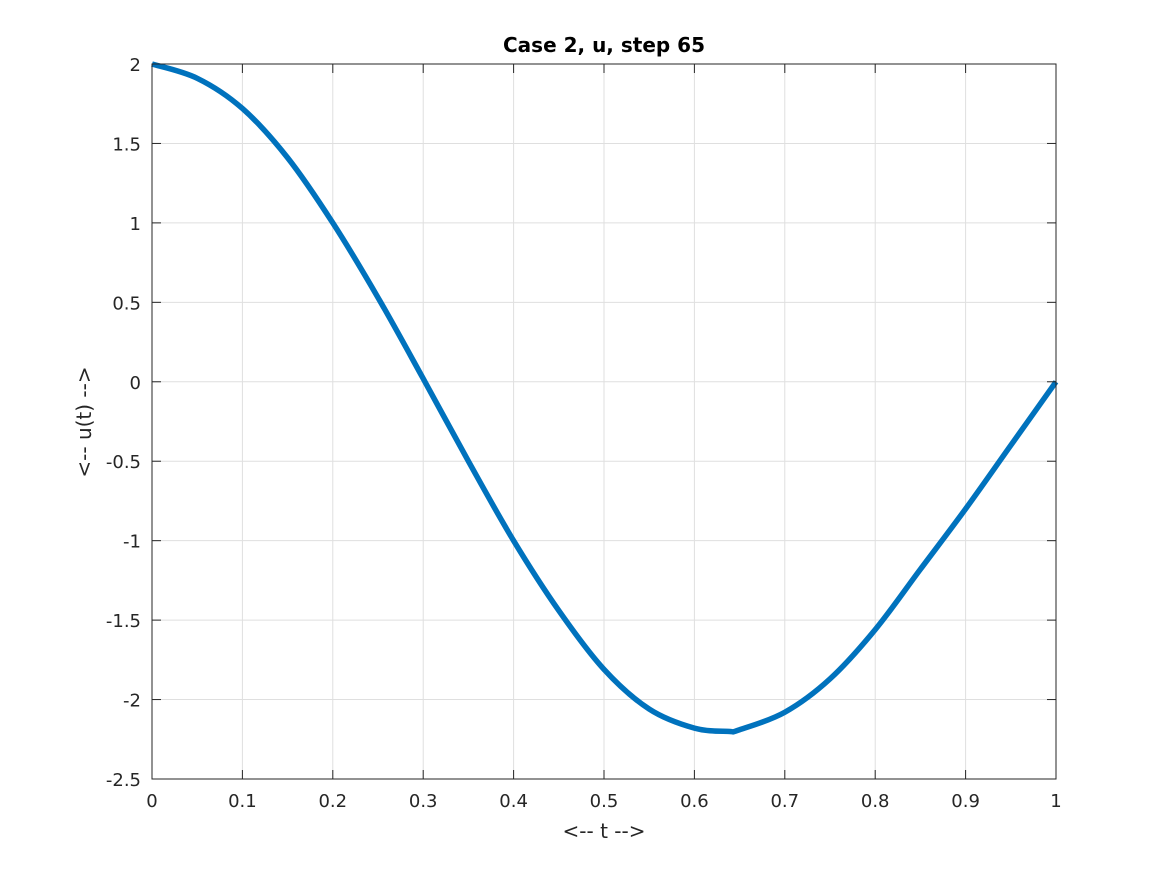 This screenshot has width=1167, height=879. Describe the element at coordinates (135, 224) in the screenshot. I see `y-tick-label: 1` at that location.